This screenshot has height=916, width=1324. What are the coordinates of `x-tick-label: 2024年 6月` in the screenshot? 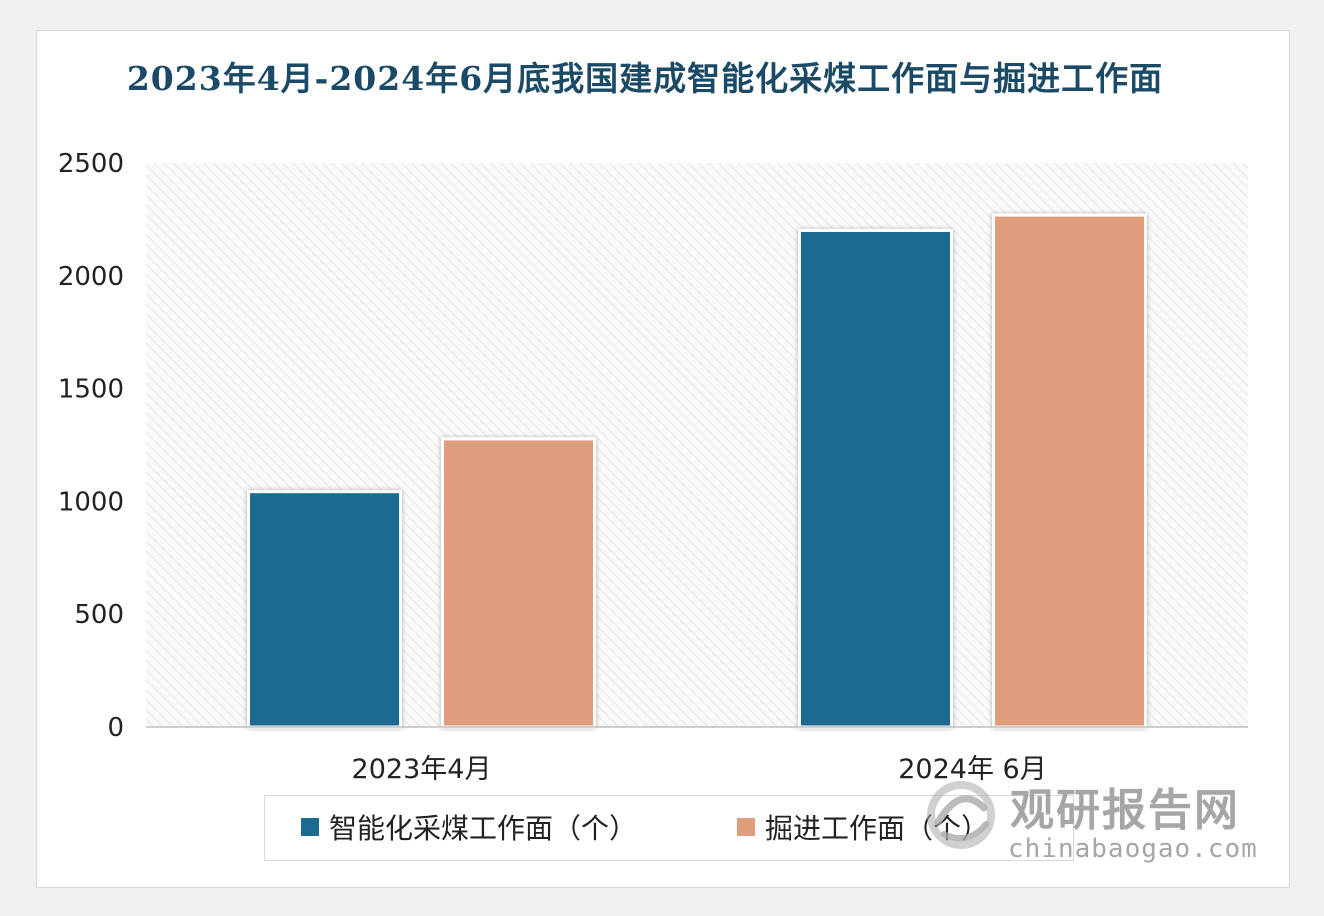 It's located at (972, 769).